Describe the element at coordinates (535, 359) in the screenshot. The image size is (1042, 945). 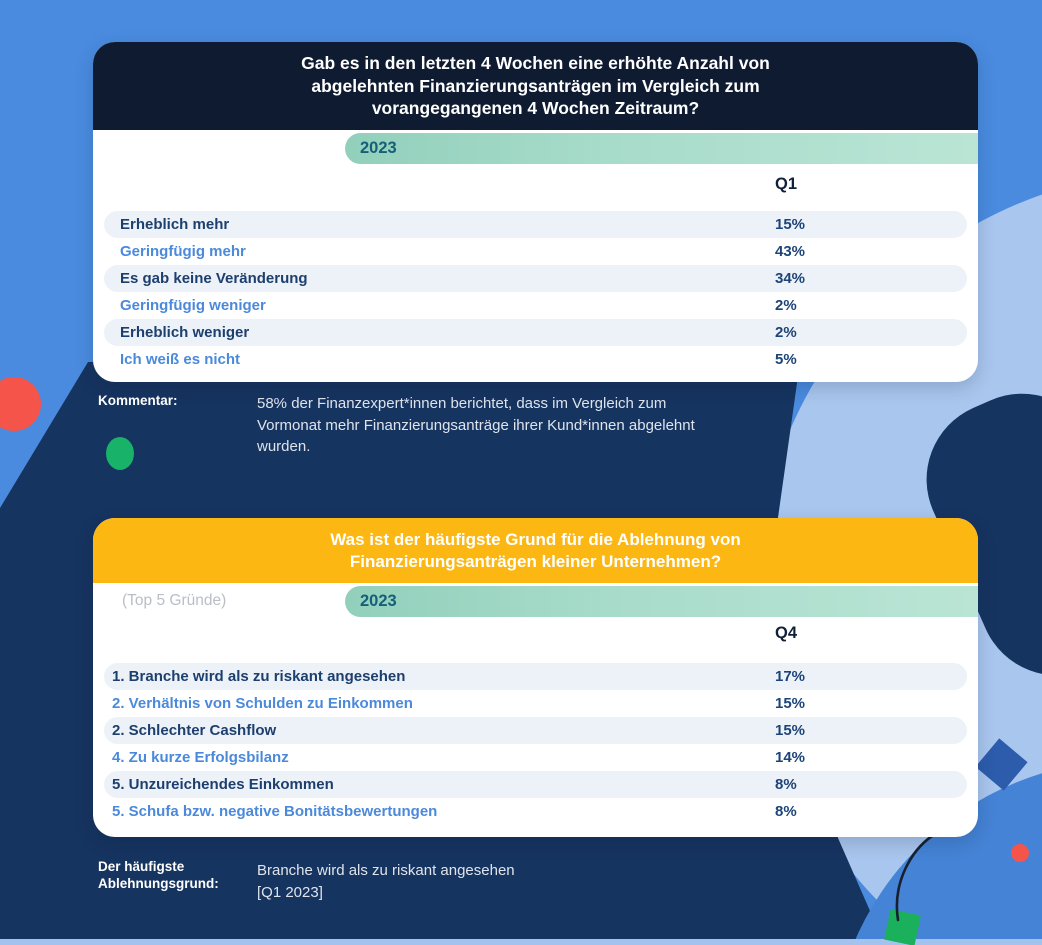
I see `table-row: Ich weiß es nicht 5%` at that location.